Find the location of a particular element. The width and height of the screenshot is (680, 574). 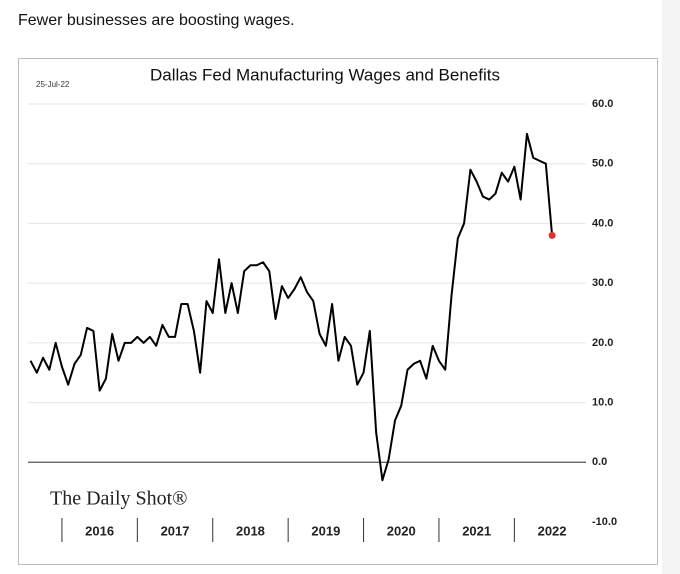

y-tick-label: 40.0 is located at coordinates (602, 223).